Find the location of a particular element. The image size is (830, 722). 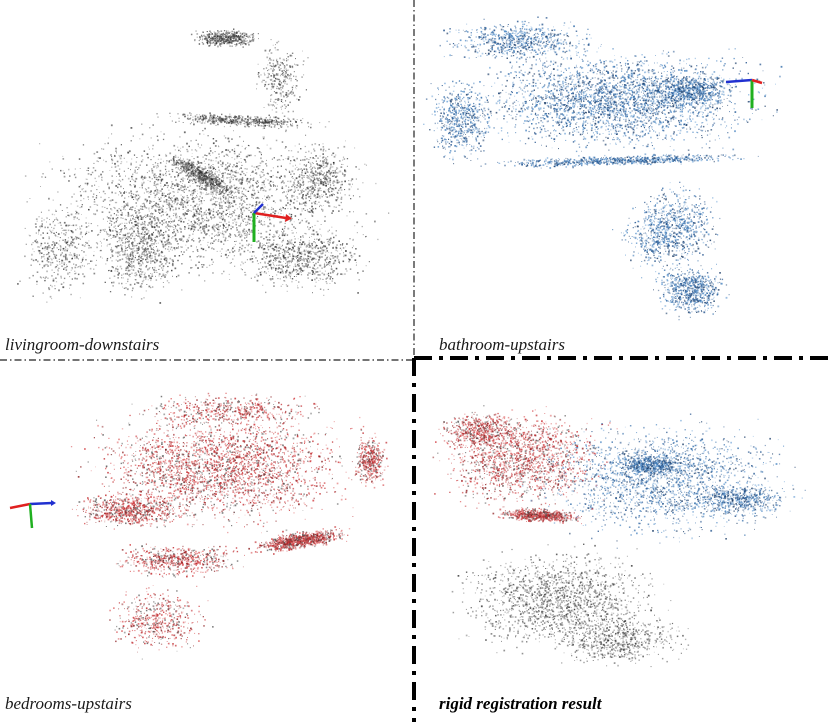

caption-livingroom: livingroom-downstairs is located at coordinates (82, 345).